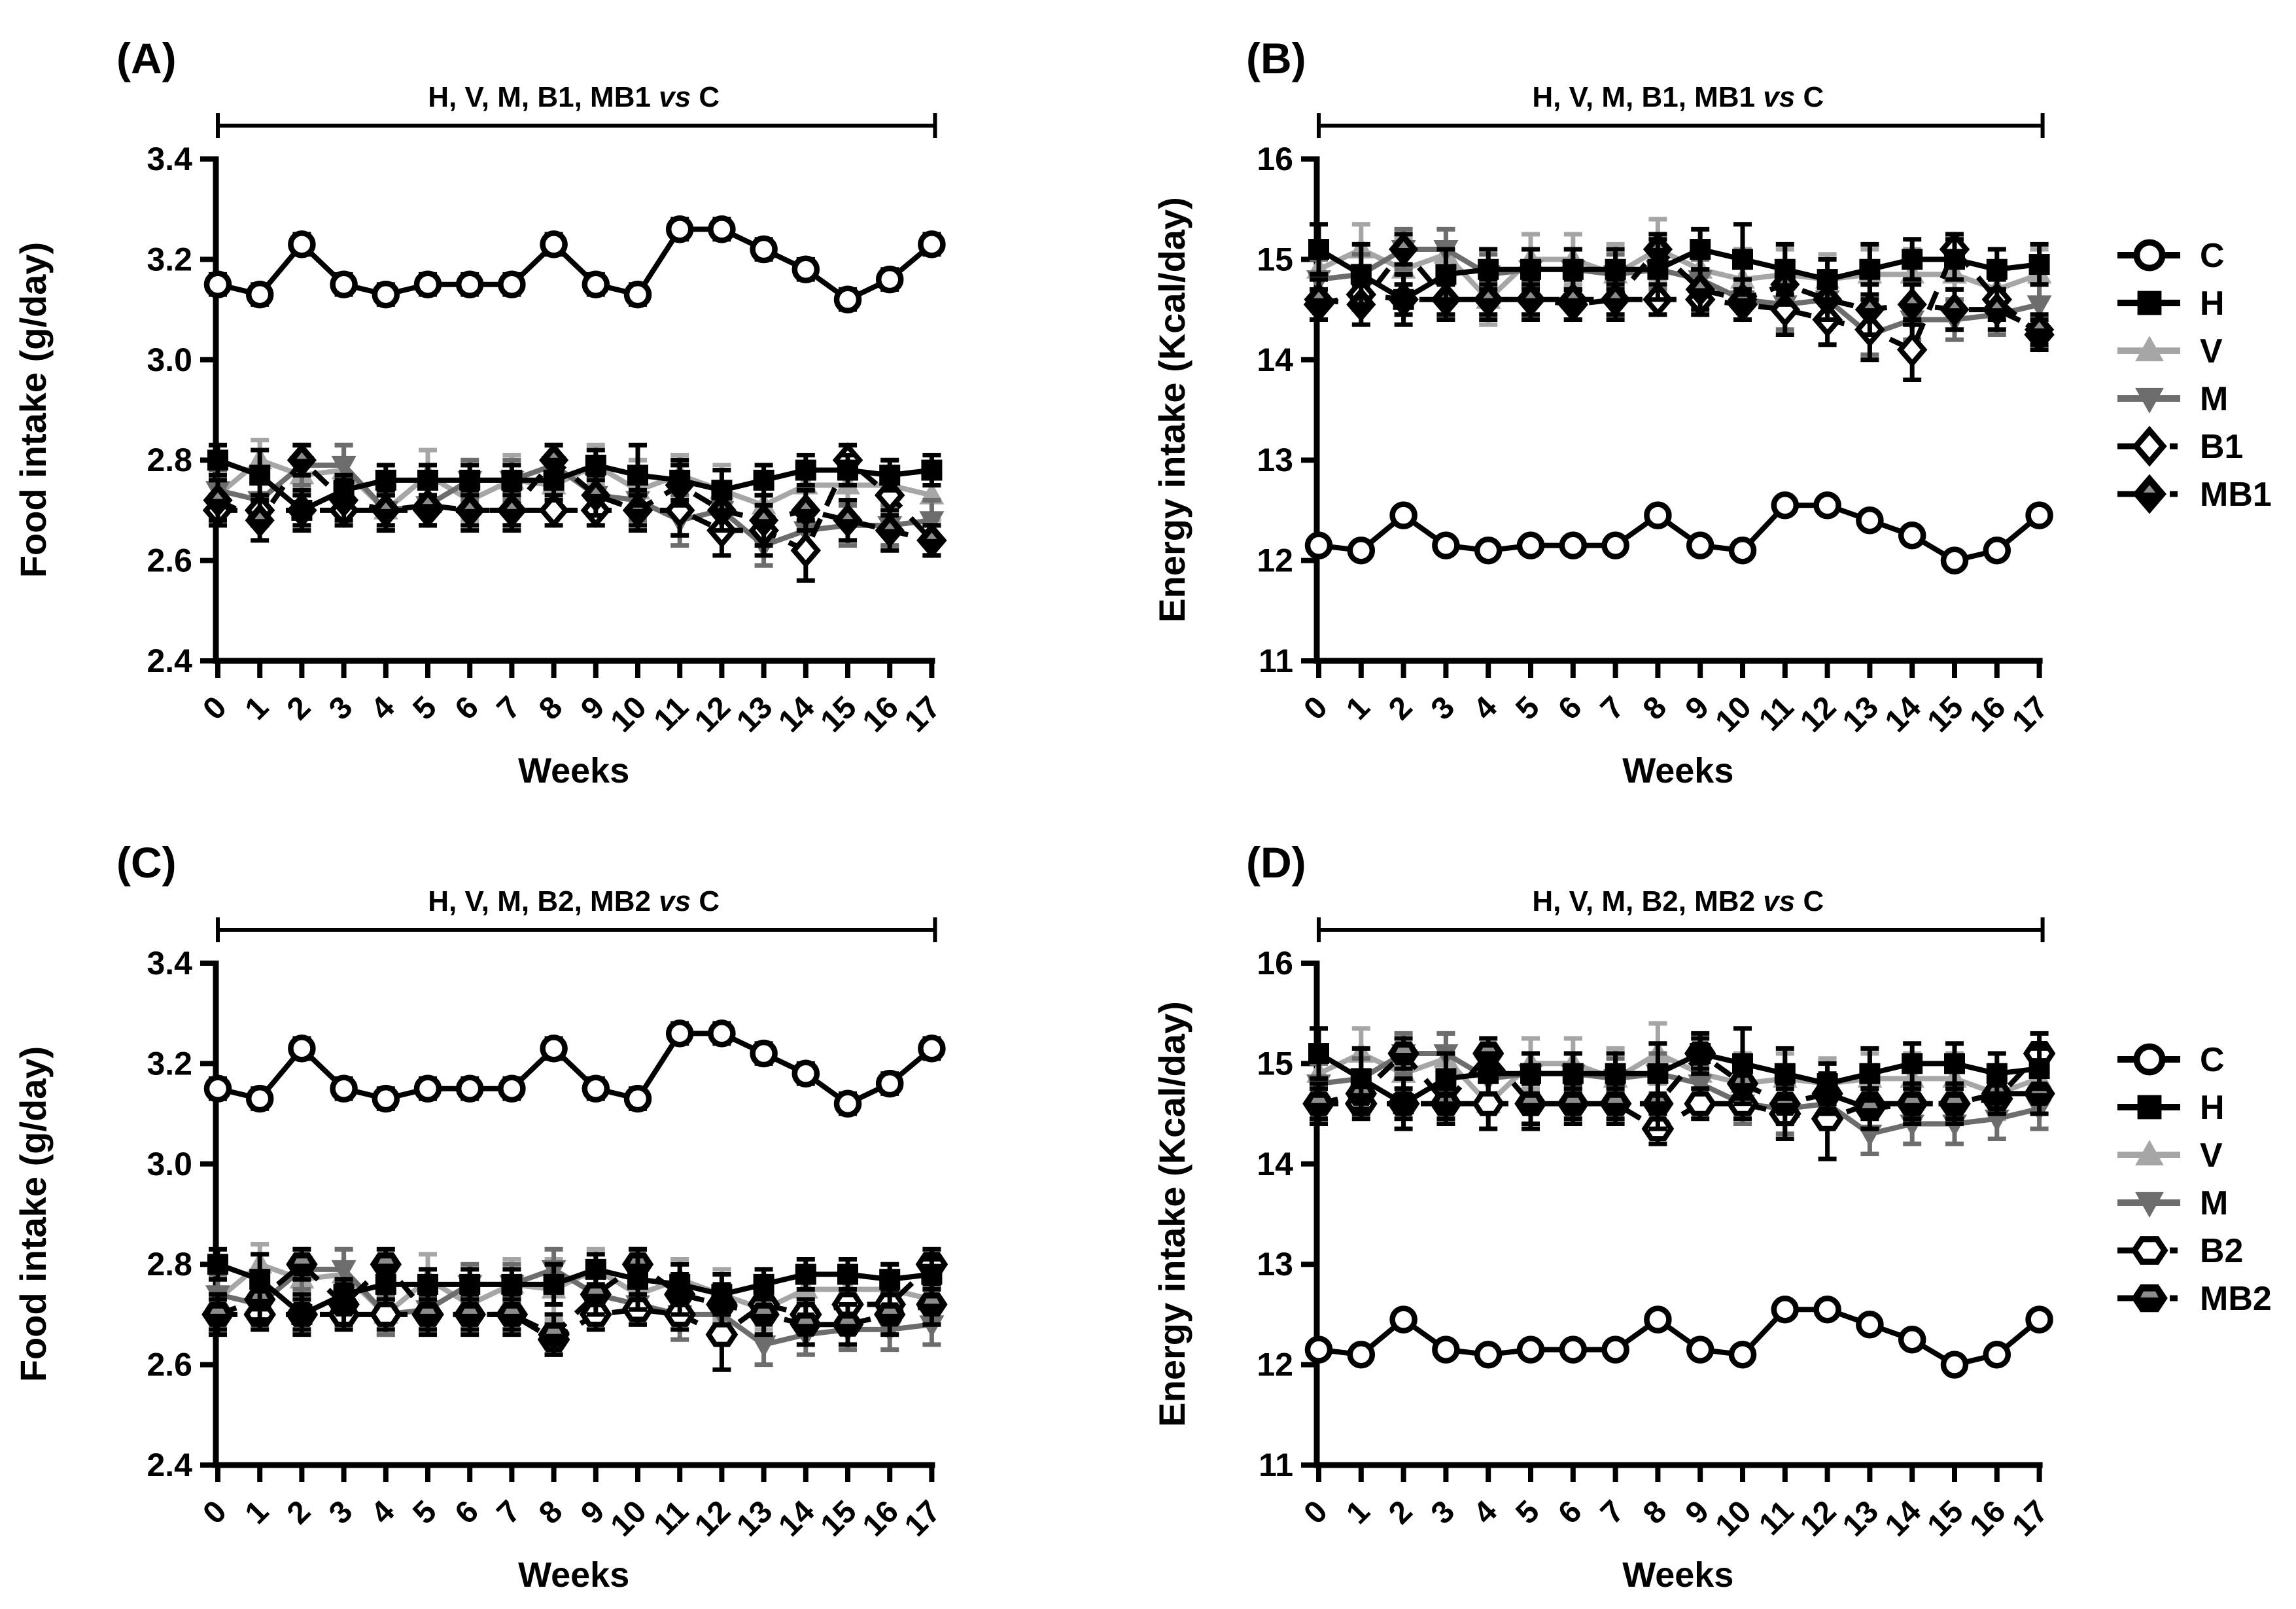  Describe the element at coordinates (344, 467) in the screenshot. I see `M-marker` at that location.